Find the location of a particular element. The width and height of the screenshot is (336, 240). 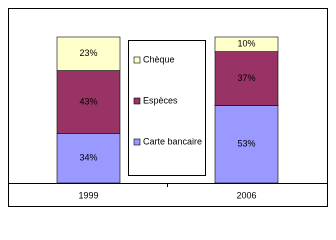

x-tick-label: 2006 is located at coordinates (246, 195).